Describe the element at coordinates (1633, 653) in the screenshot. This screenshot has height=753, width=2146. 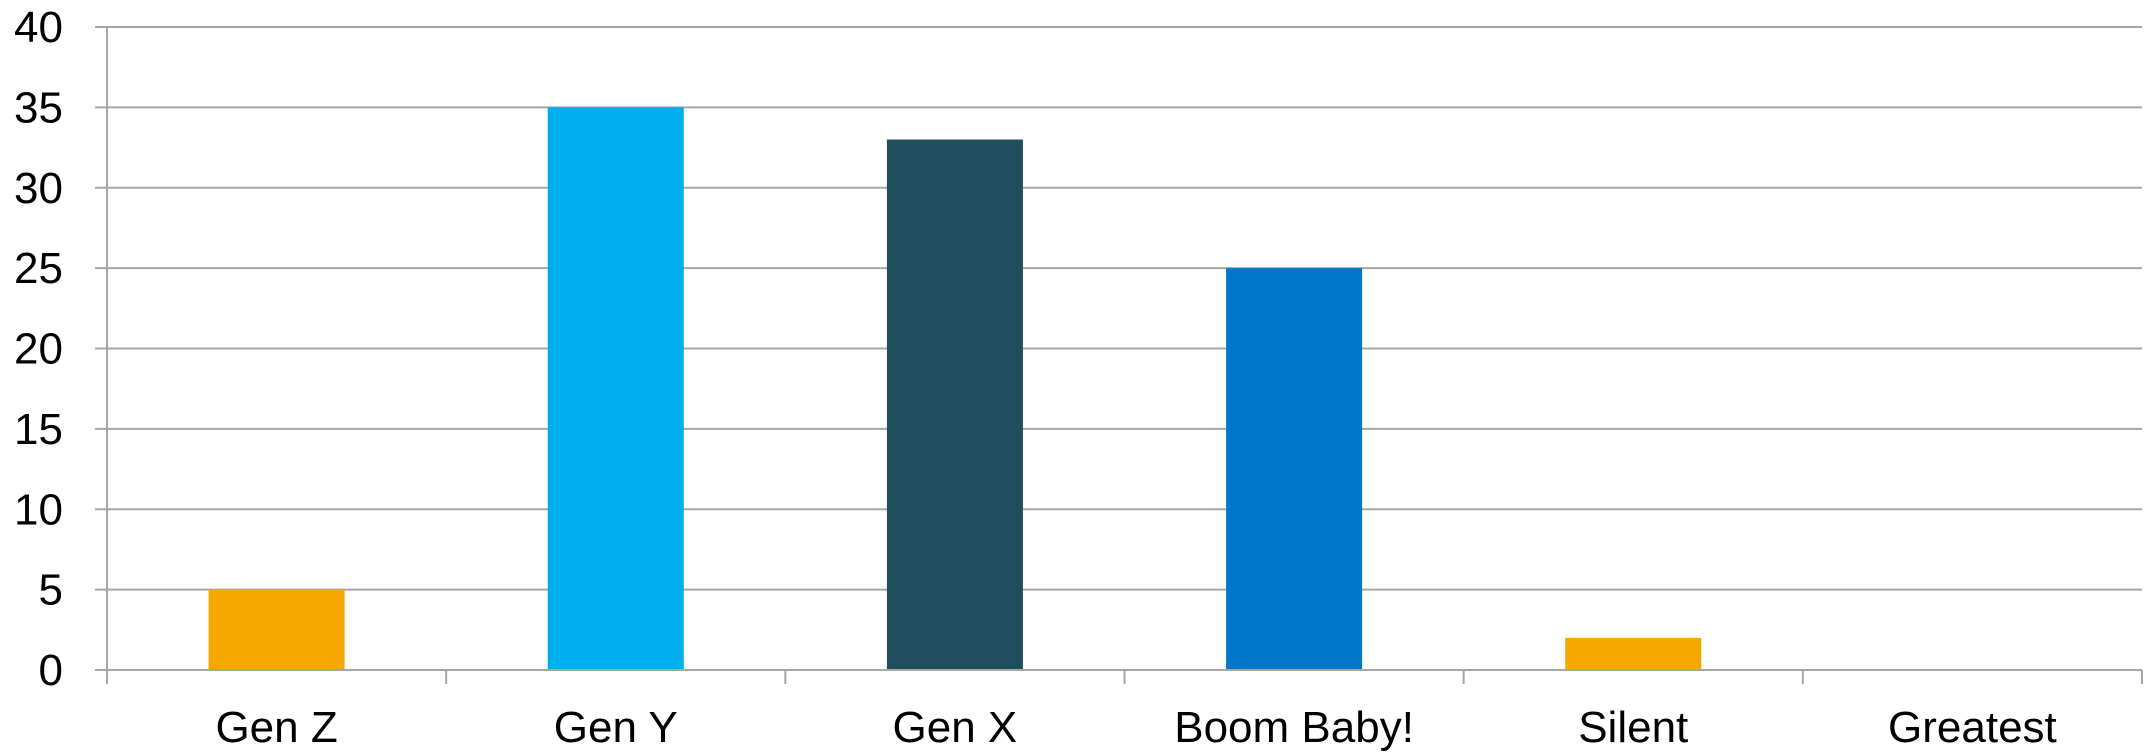
I see `bar-silent` at that location.